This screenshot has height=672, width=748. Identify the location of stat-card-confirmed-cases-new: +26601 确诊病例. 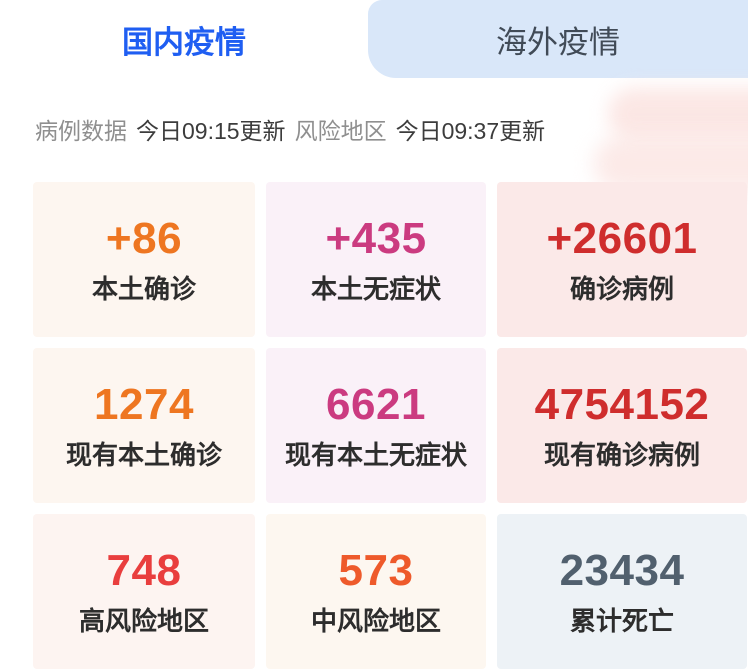
(622, 259).